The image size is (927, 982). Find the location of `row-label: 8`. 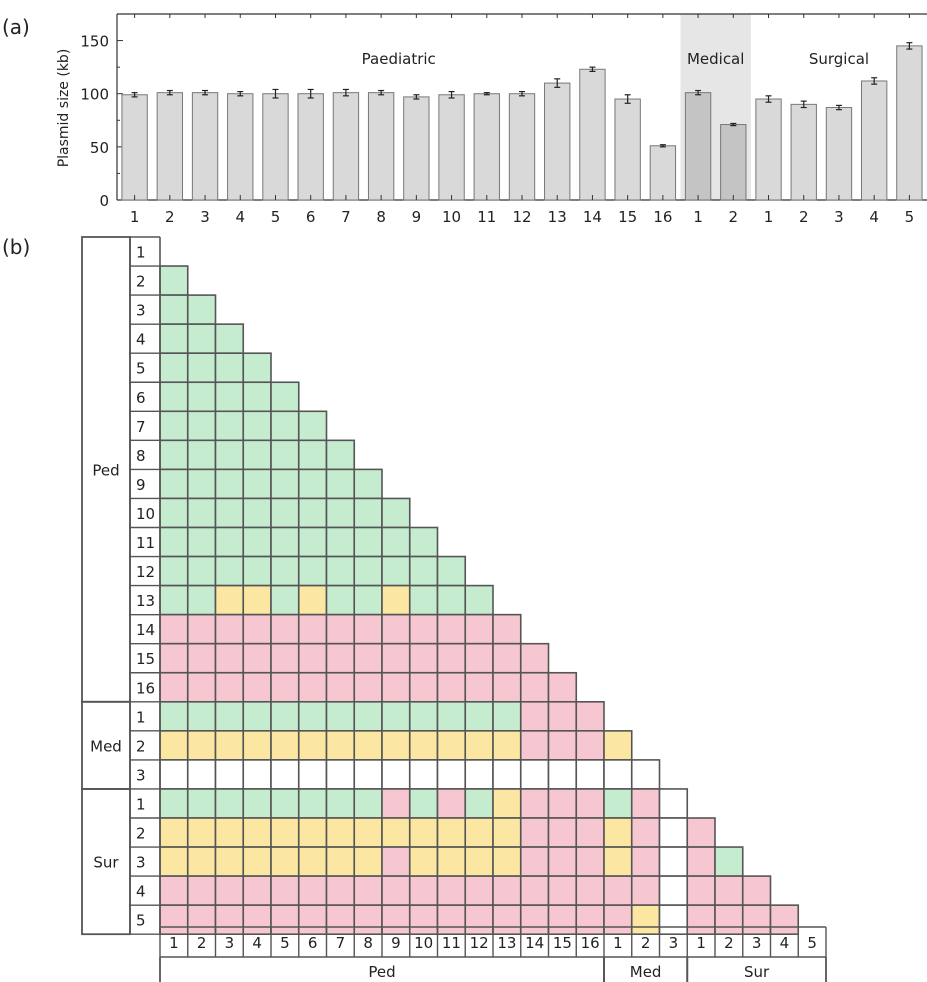

row-label: 8 is located at coordinates (141, 456).